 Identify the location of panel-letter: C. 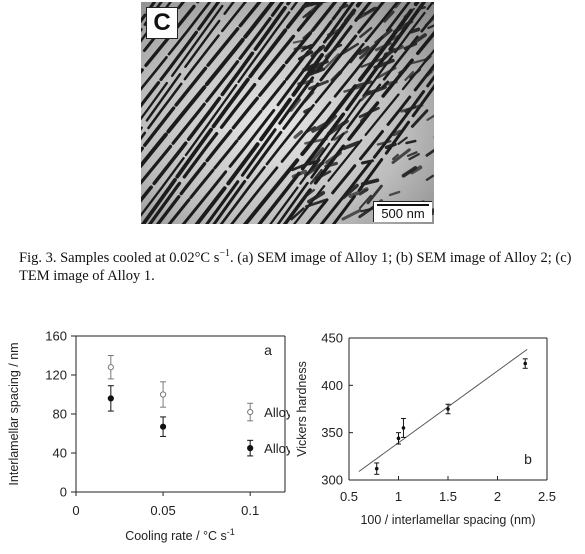
(162, 23).